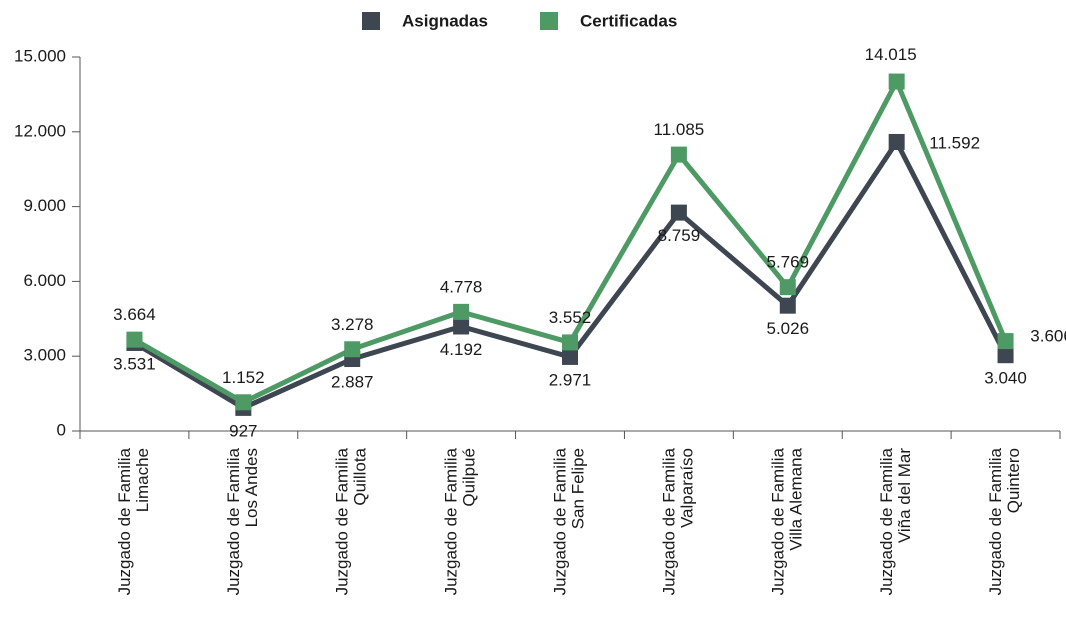 Image resolution: width=1066 pixels, height=641 pixels. Describe the element at coordinates (577, 488) in the screenshot. I see `x-tick-label-line: San Felipe` at that location.